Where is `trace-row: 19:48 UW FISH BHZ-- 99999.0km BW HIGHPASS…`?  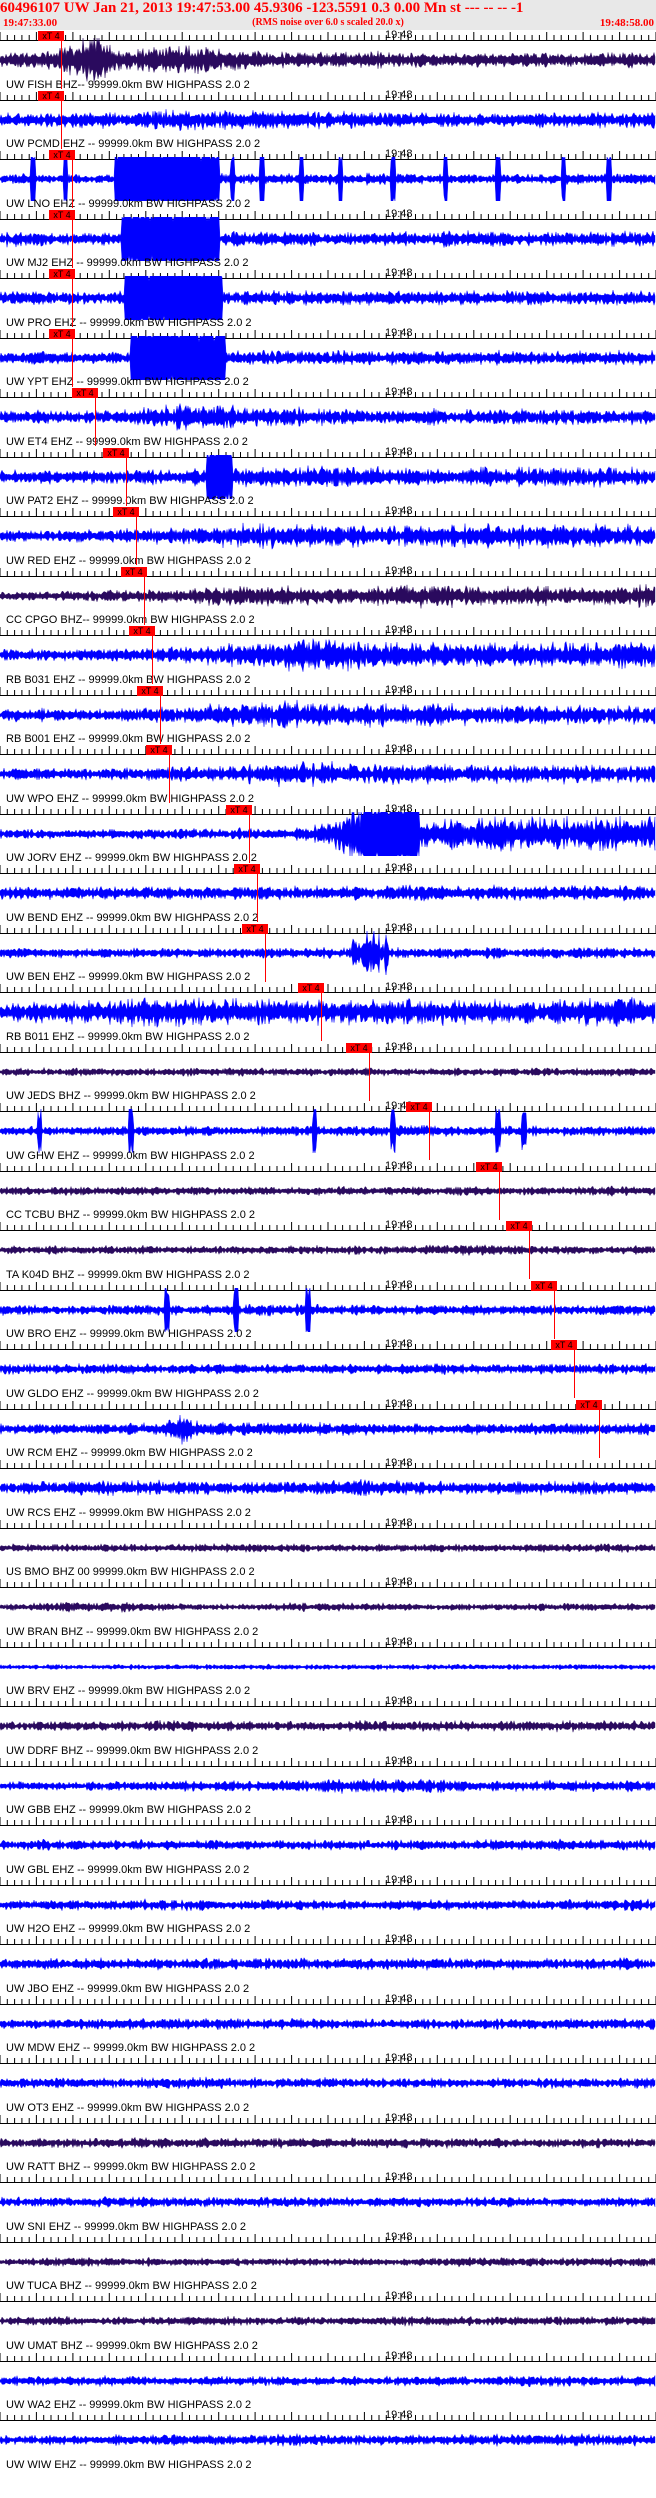
trace-row: 19:48 UW FISH BHZ-- 99999.0km BW HIGHPASS… is located at coordinates (328, 60).